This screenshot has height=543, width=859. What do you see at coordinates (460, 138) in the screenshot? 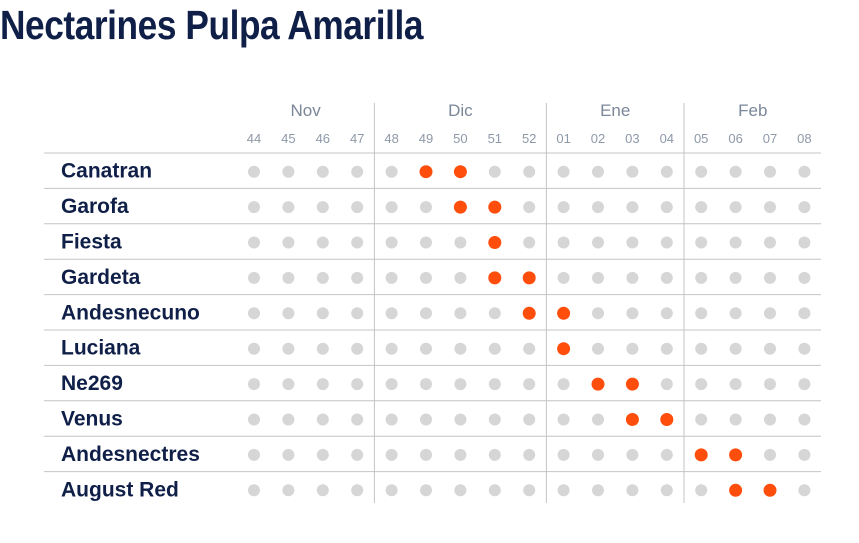
I see `week-label: 50` at bounding box center [460, 138].